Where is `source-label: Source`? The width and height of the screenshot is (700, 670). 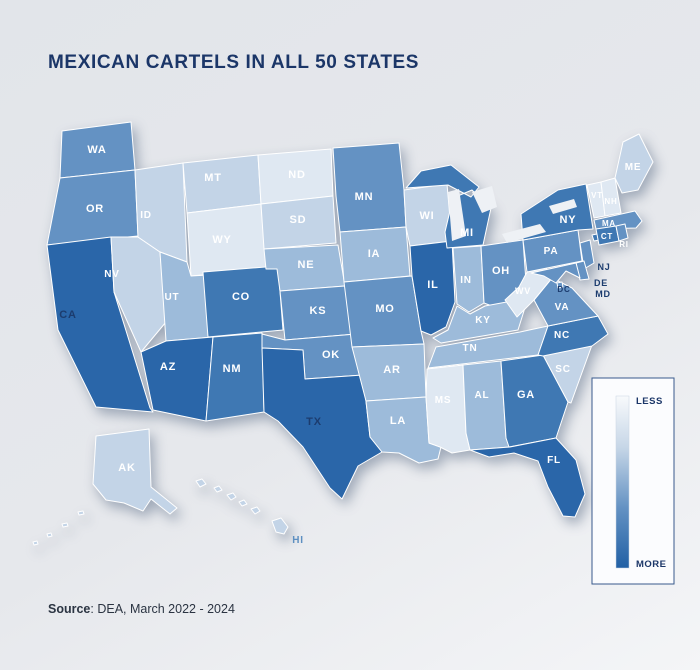 source-label: Source is located at coordinates (69, 609).